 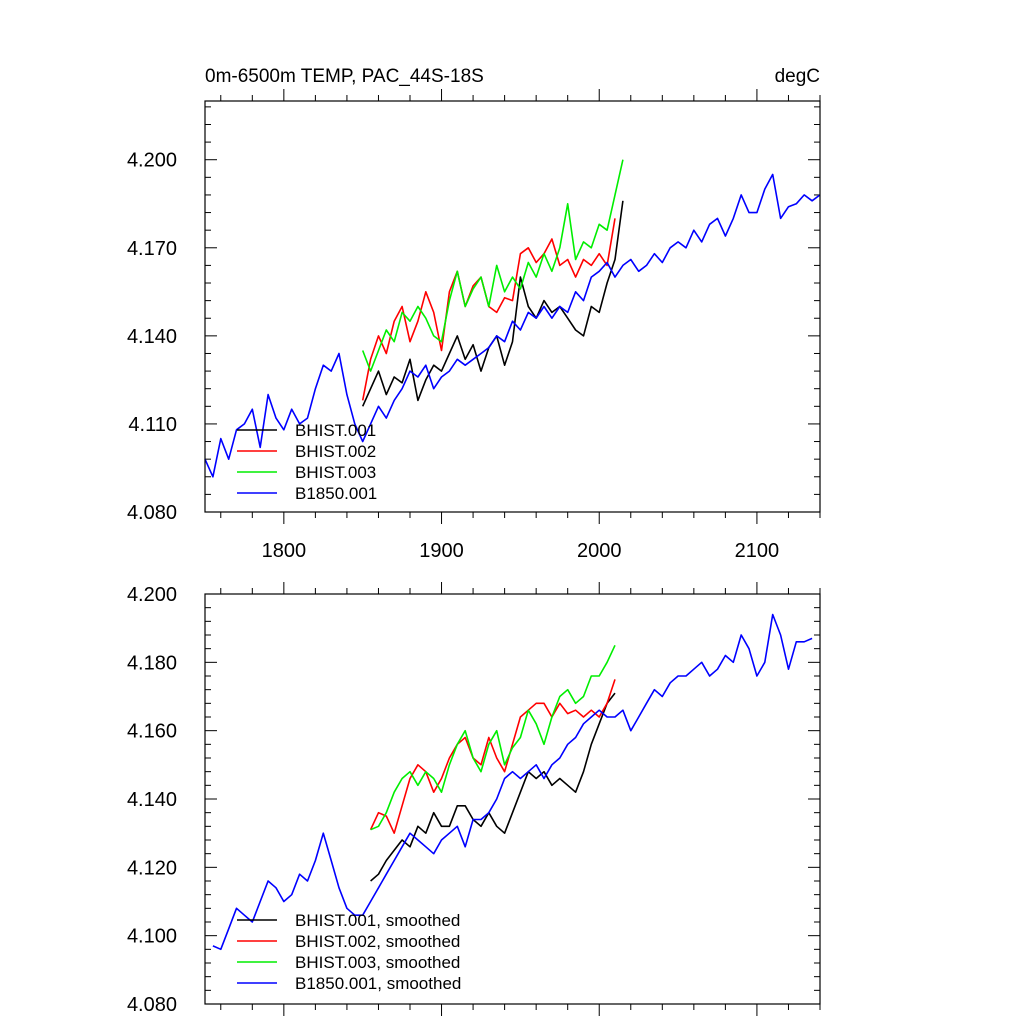 What do you see at coordinates (335, 451) in the screenshot?
I see `top-legend-label: BHIST.002` at bounding box center [335, 451].